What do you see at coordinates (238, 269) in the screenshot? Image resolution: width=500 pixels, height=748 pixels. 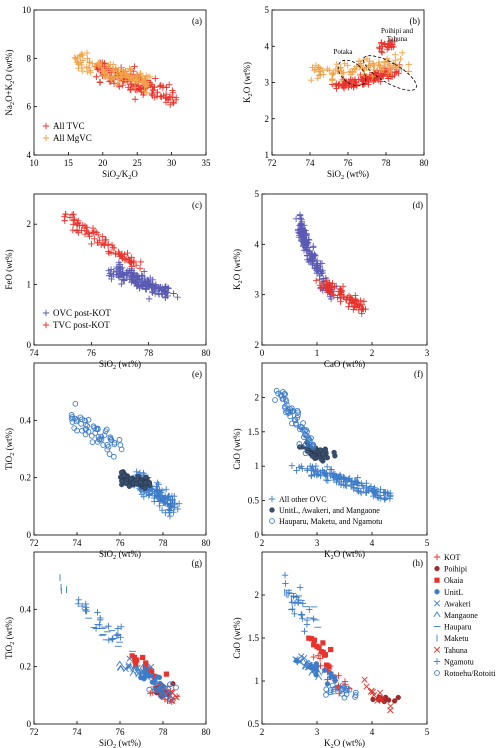 I see `y-axis-label: K2O (wt%)` at bounding box center [238, 269].